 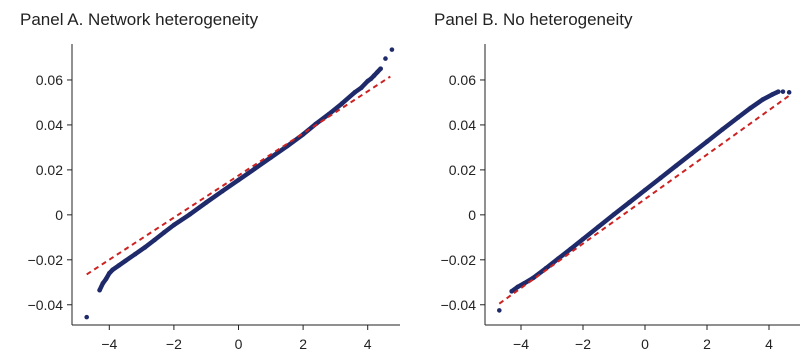 What do you see at coordinates (59, 215) in the screenshot?
I see `panel-a-y-tick-label: 0` at bounding box center [59, 215].